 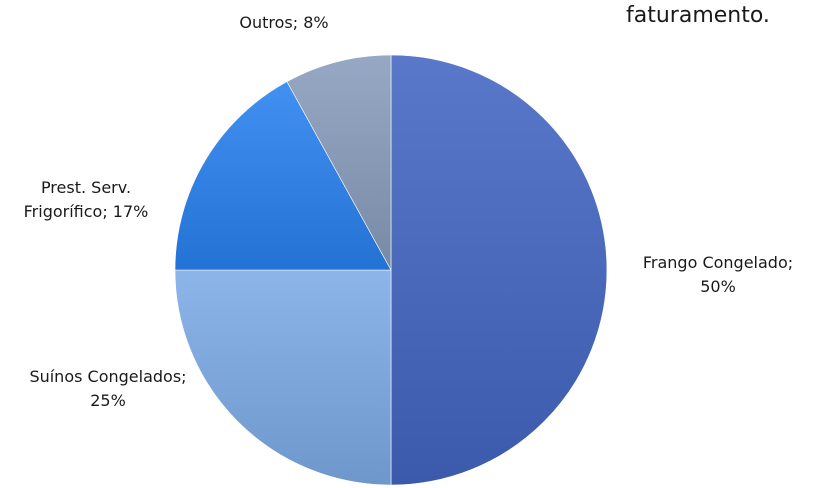 What do you see at coordinates (339, 162) in the screenshot?
I see `pie-slice-outros` at bounding box center [339, 162].